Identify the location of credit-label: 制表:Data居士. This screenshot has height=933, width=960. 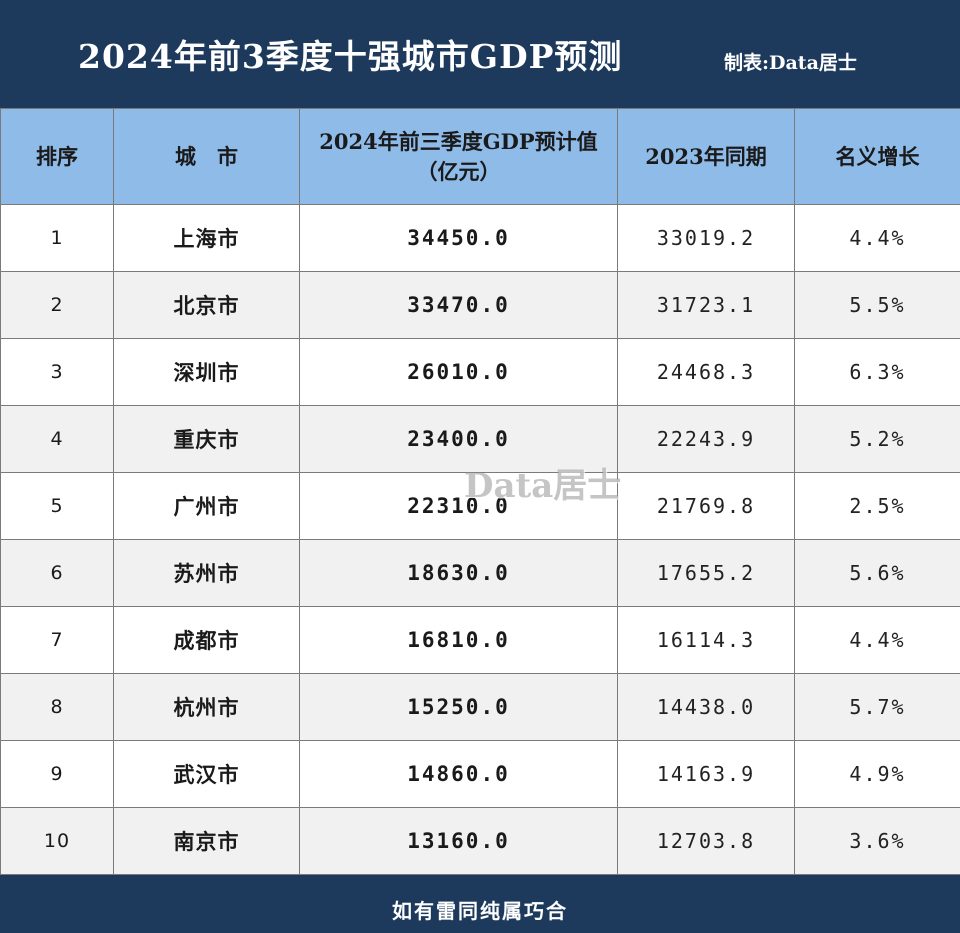
(790, 63).